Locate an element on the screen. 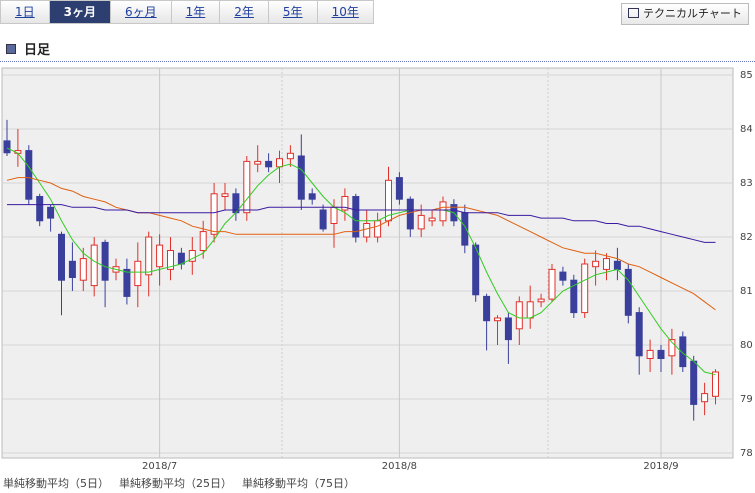  range-tab: 6ヶ月 is located at coordinates (141, 12).